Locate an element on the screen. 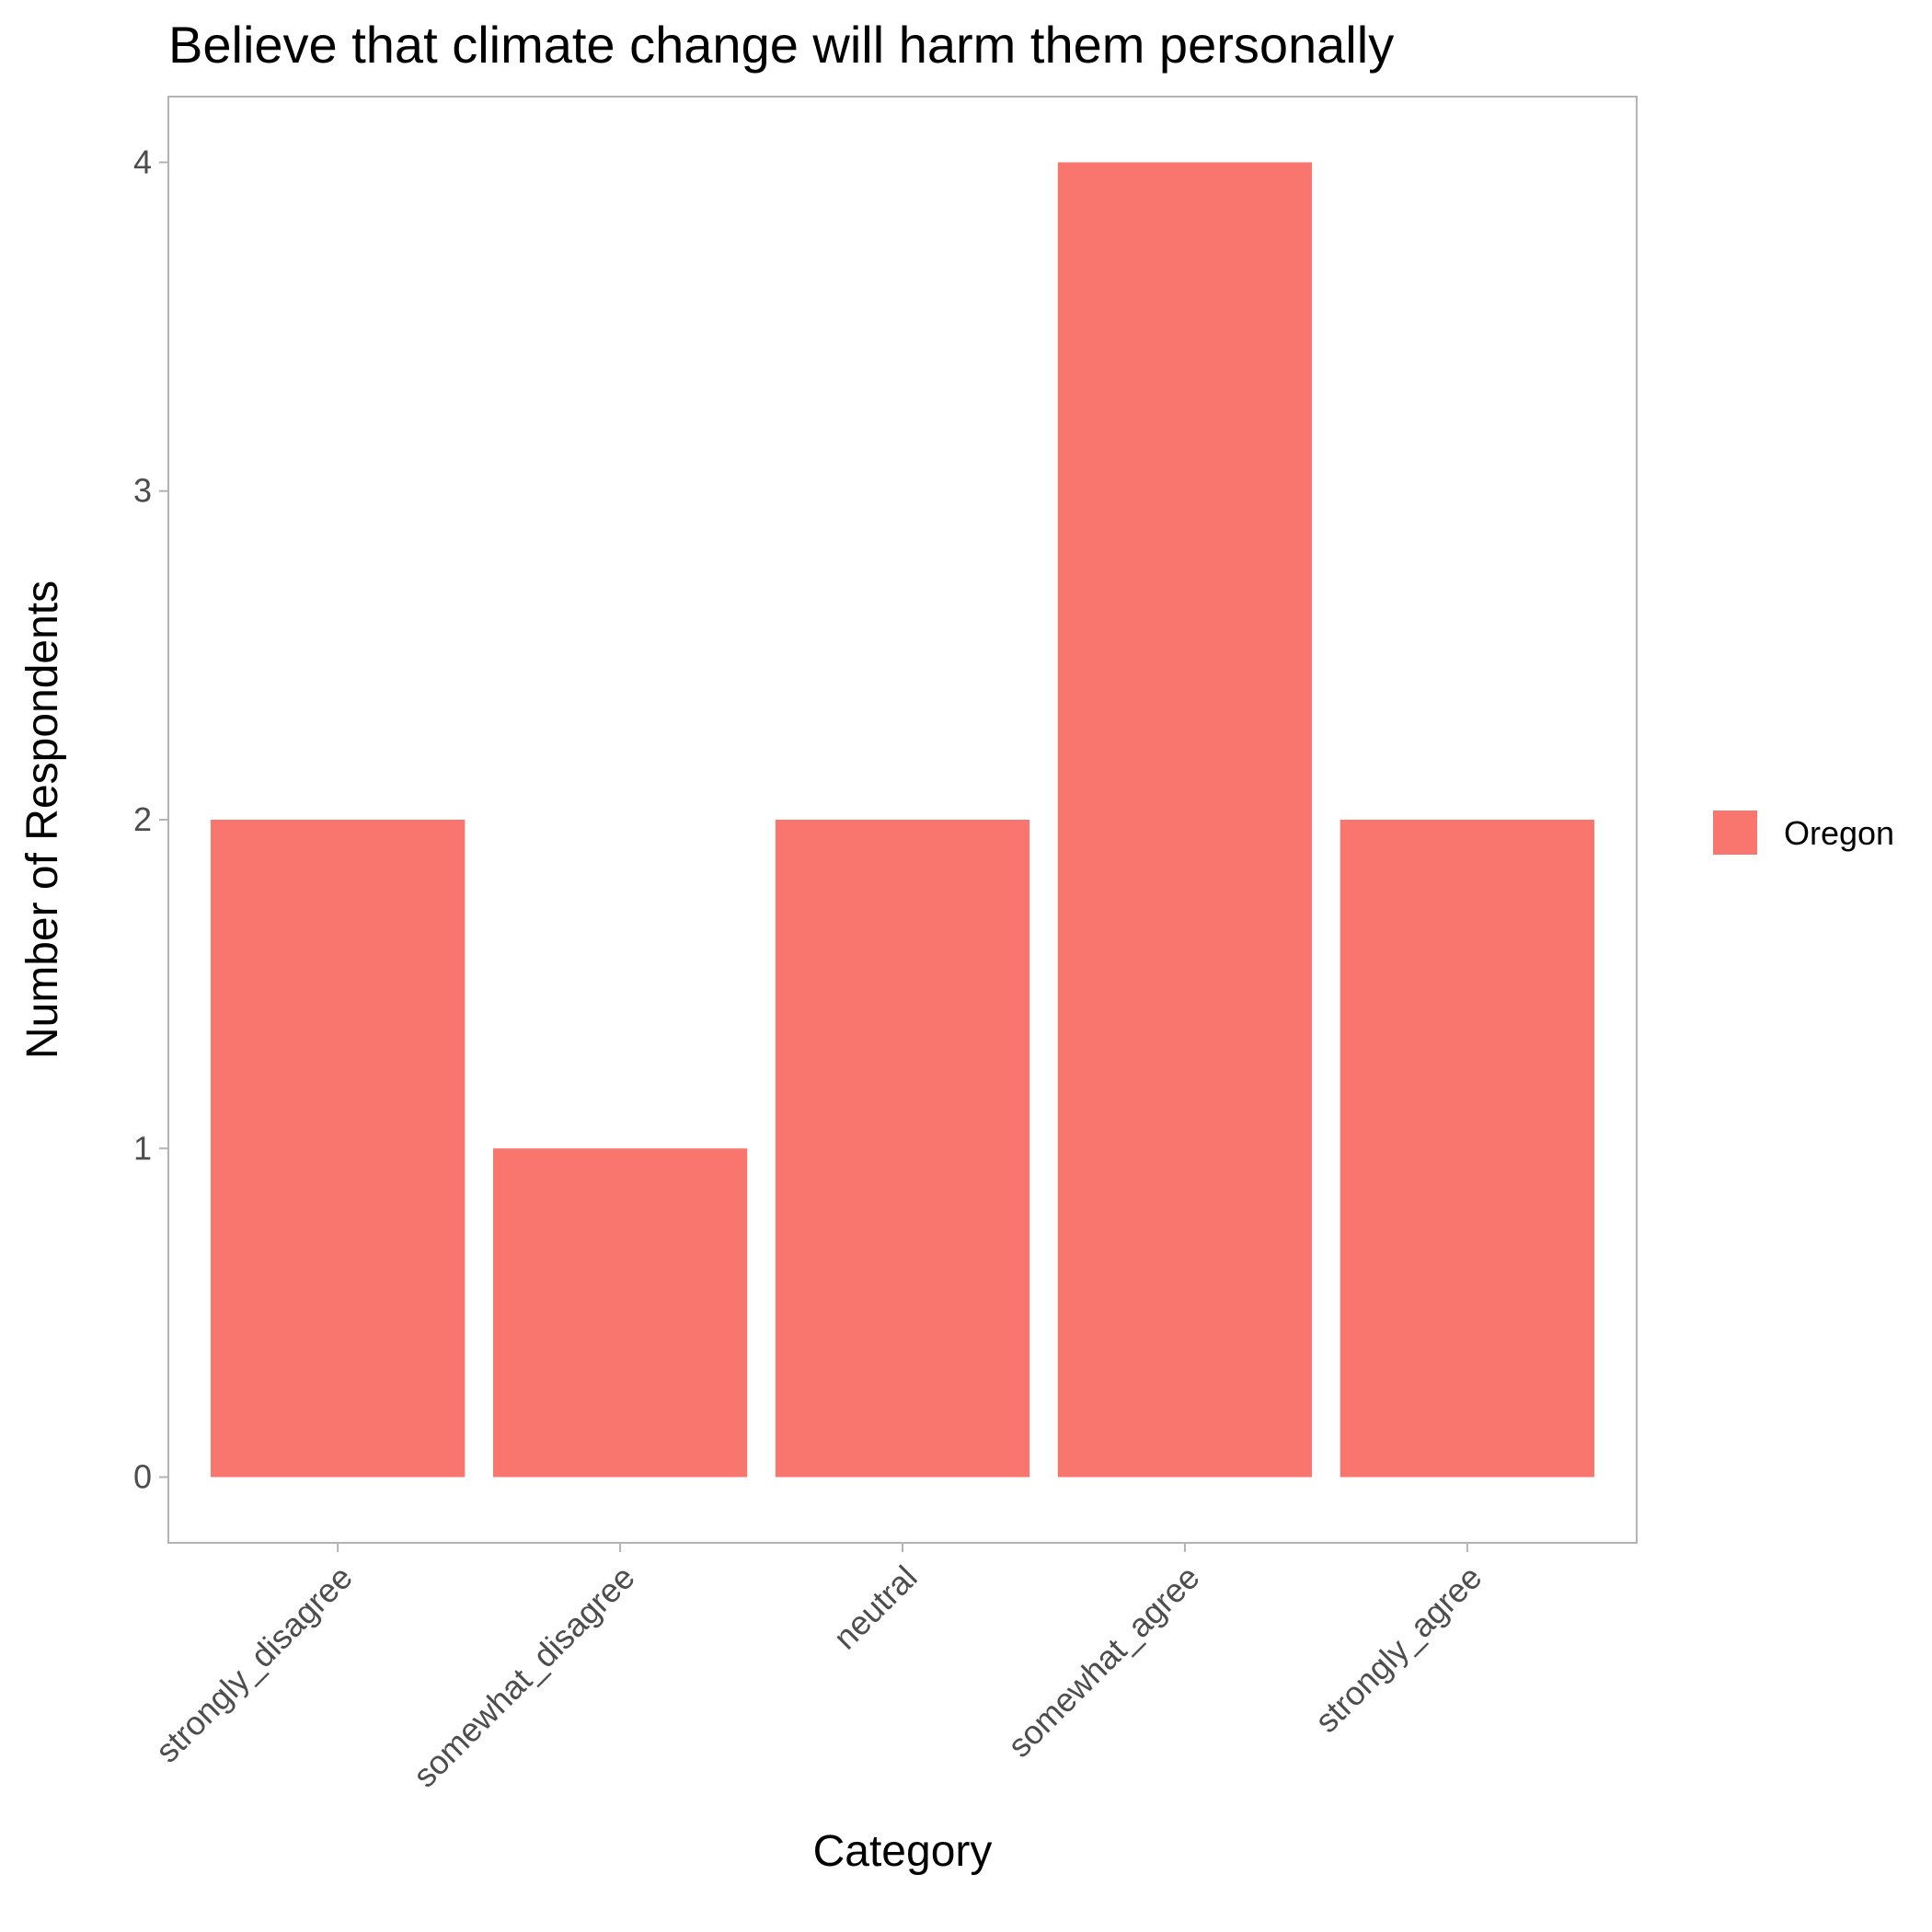  bar-somewhat-agree is located at coordinates (1185, 820).